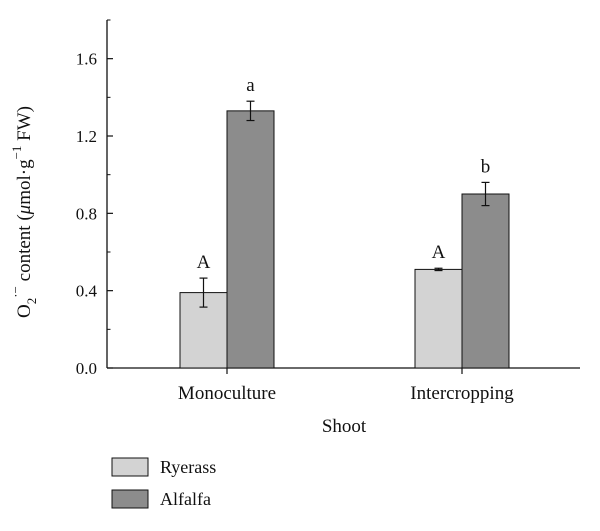 Image resolution: width=600 pixels, height=531 pixels. I want to click on legend: Ryerass Alfalfa, so click(163, 483).